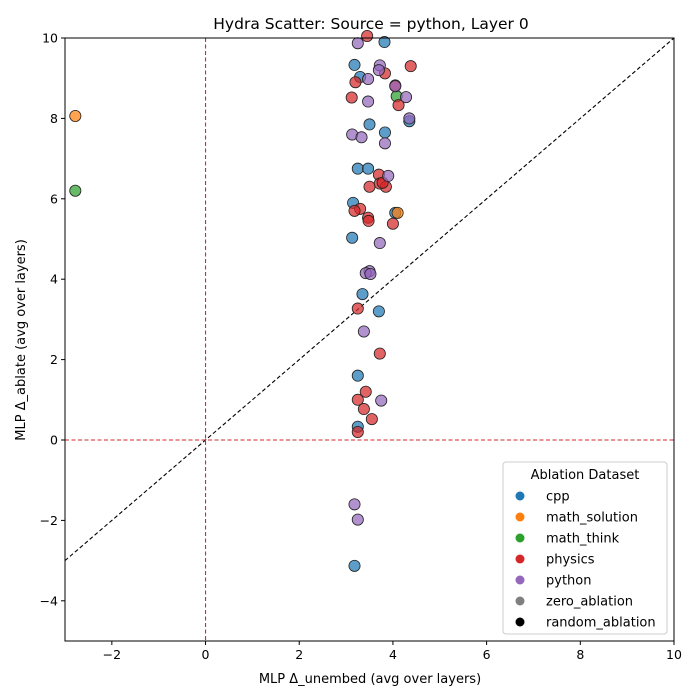  I want to click on y-tick-label: 4, so click(54, 279).